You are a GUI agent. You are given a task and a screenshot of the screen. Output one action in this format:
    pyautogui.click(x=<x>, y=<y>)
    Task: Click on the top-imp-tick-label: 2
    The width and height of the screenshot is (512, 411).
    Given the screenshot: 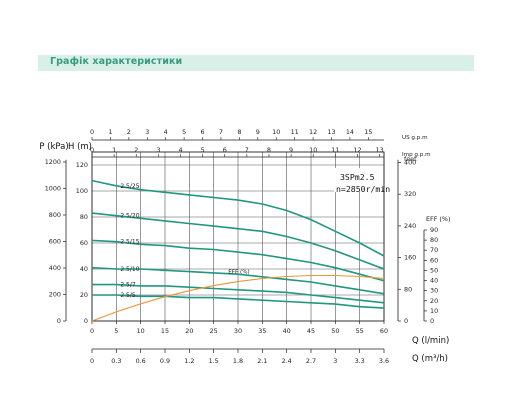 What is the action you would take?
    pyautogui.click(x=136, y=150)
    